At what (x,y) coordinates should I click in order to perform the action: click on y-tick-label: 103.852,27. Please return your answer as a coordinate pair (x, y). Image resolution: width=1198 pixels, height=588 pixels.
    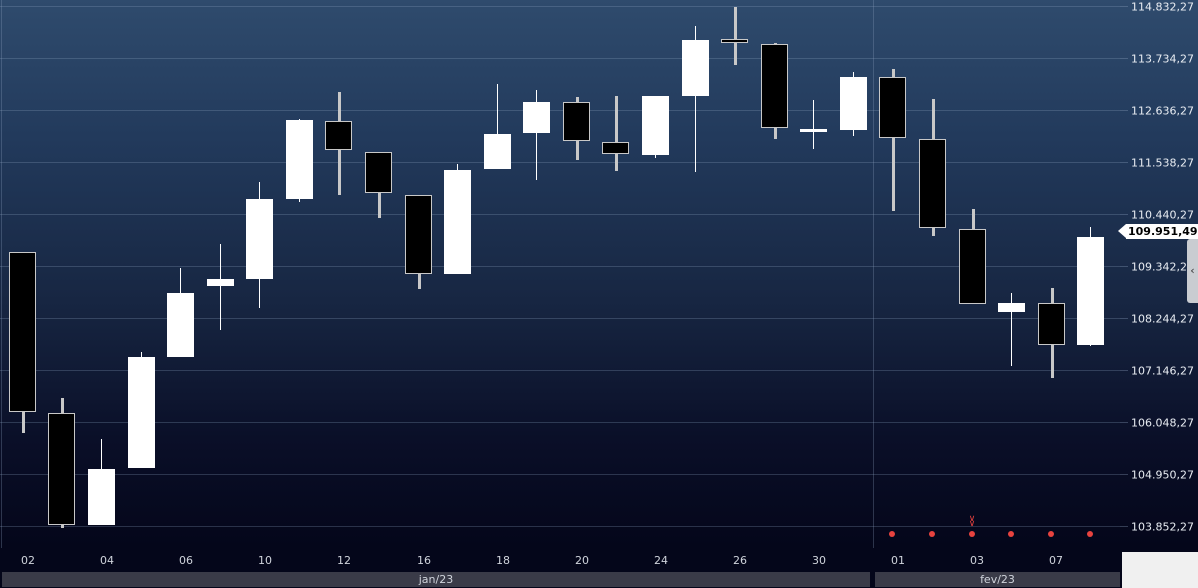
    Looking at the image, I should click on (1162, 527).